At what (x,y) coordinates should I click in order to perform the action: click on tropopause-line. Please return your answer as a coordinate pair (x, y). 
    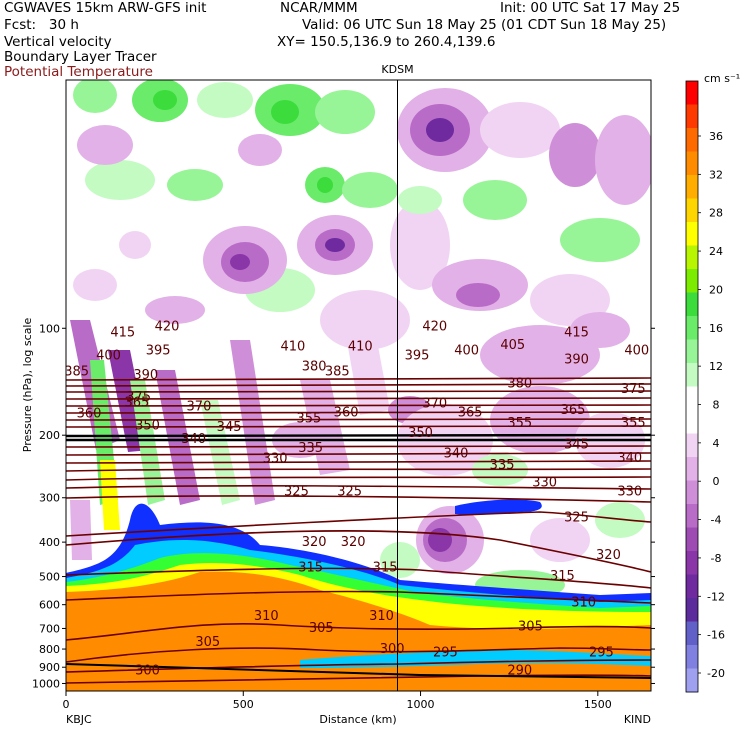
    Looking at the image, I should click on (358, 435).